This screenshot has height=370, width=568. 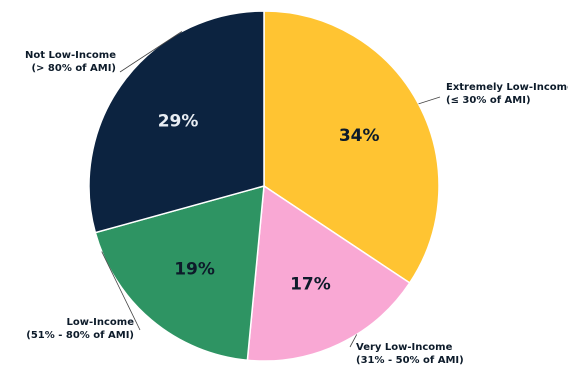 What do you see at coordinates (80, 335) in the screenshot?
I see `callout-subtitle-low-income: (51% - 80% of AMI)` at bounding box center [80, 335].